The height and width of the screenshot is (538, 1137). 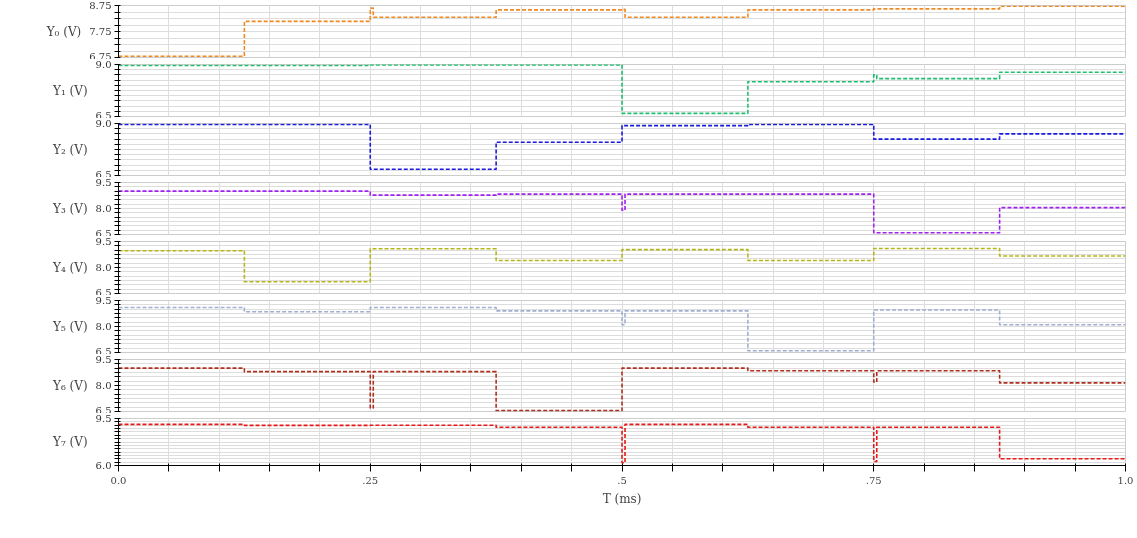 What do you see at coordinates (100, 5) in the screenshot?
I see `y-tick-label: 8.75` at bounding box center [100, 5].